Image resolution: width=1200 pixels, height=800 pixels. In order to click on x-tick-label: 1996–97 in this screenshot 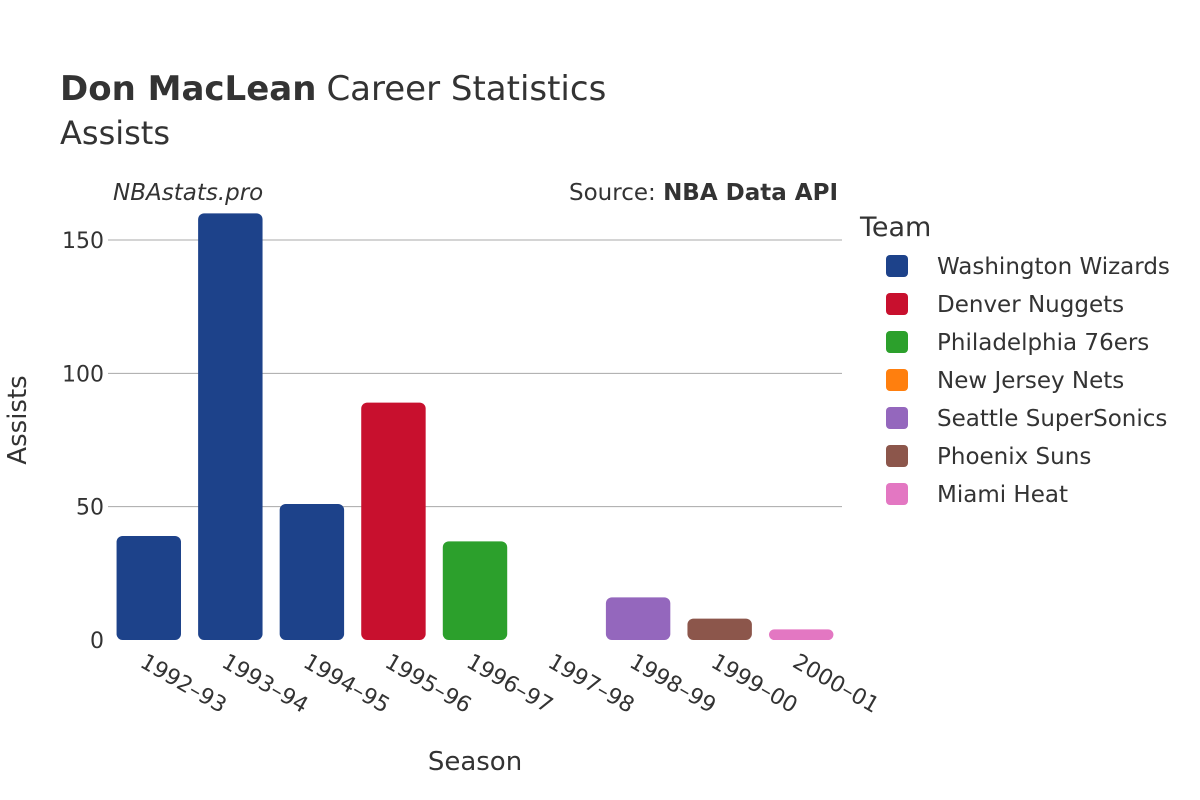, I will do `click(509, 684)`.